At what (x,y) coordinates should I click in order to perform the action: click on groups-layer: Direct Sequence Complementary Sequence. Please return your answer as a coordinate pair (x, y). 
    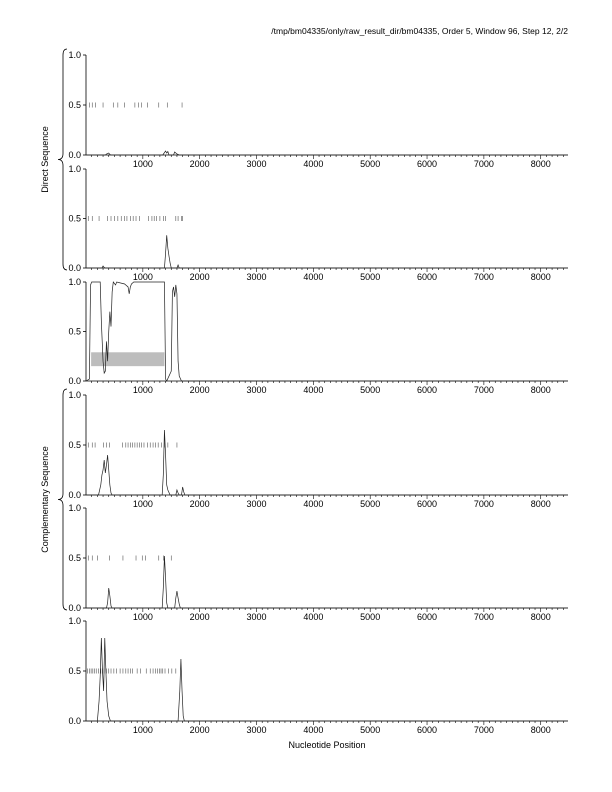
    Looking at the image, I should click on (54, 329).